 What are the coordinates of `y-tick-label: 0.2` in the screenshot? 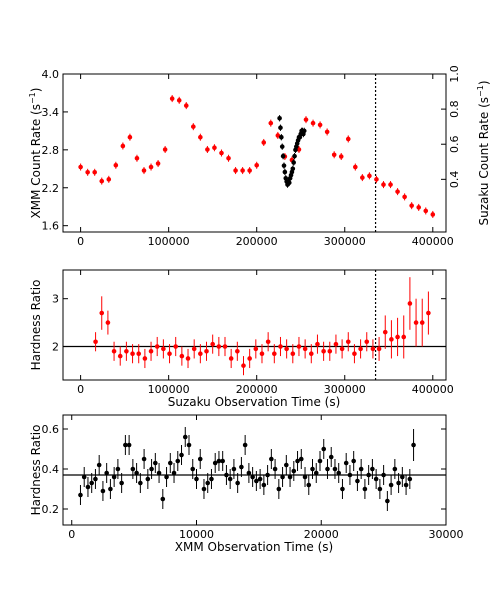 It's located at (51, 509).